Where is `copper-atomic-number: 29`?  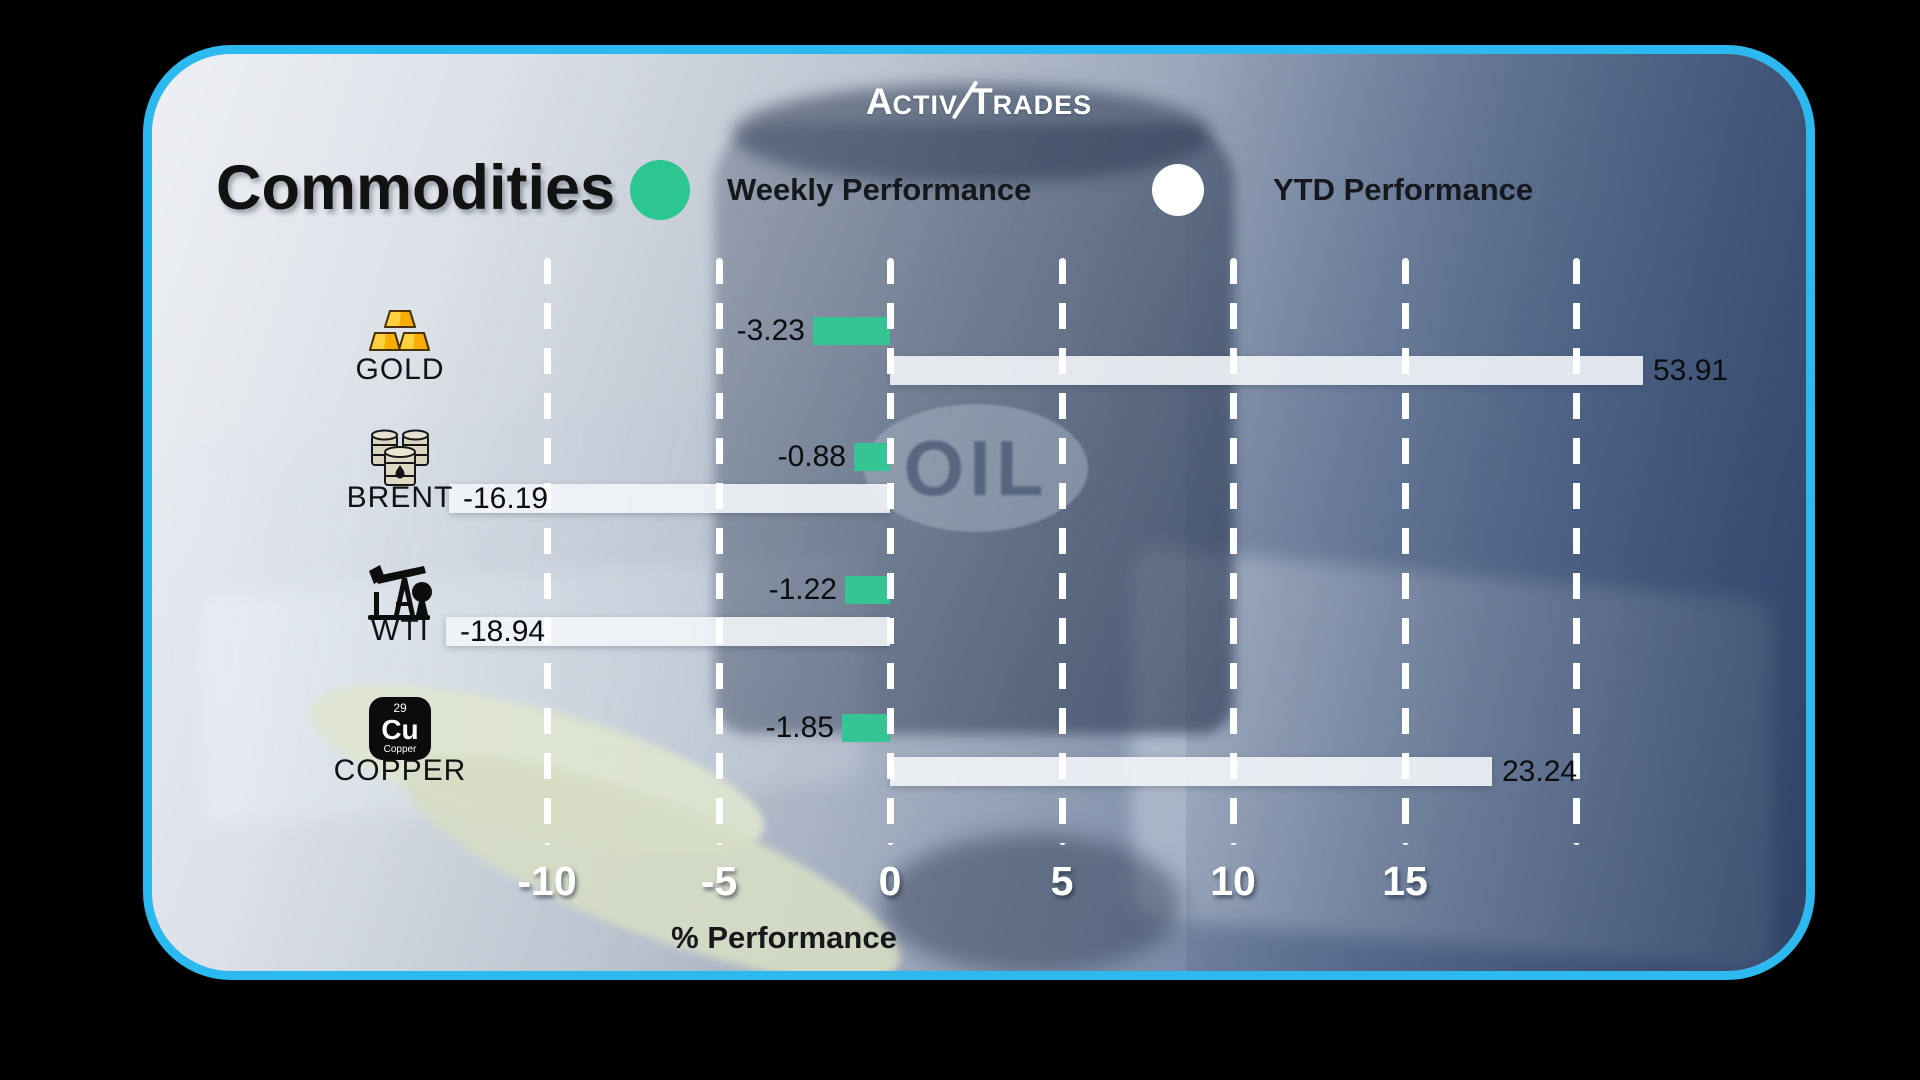
copper-atomic-number: 29 is located at coordinates (400, 707).